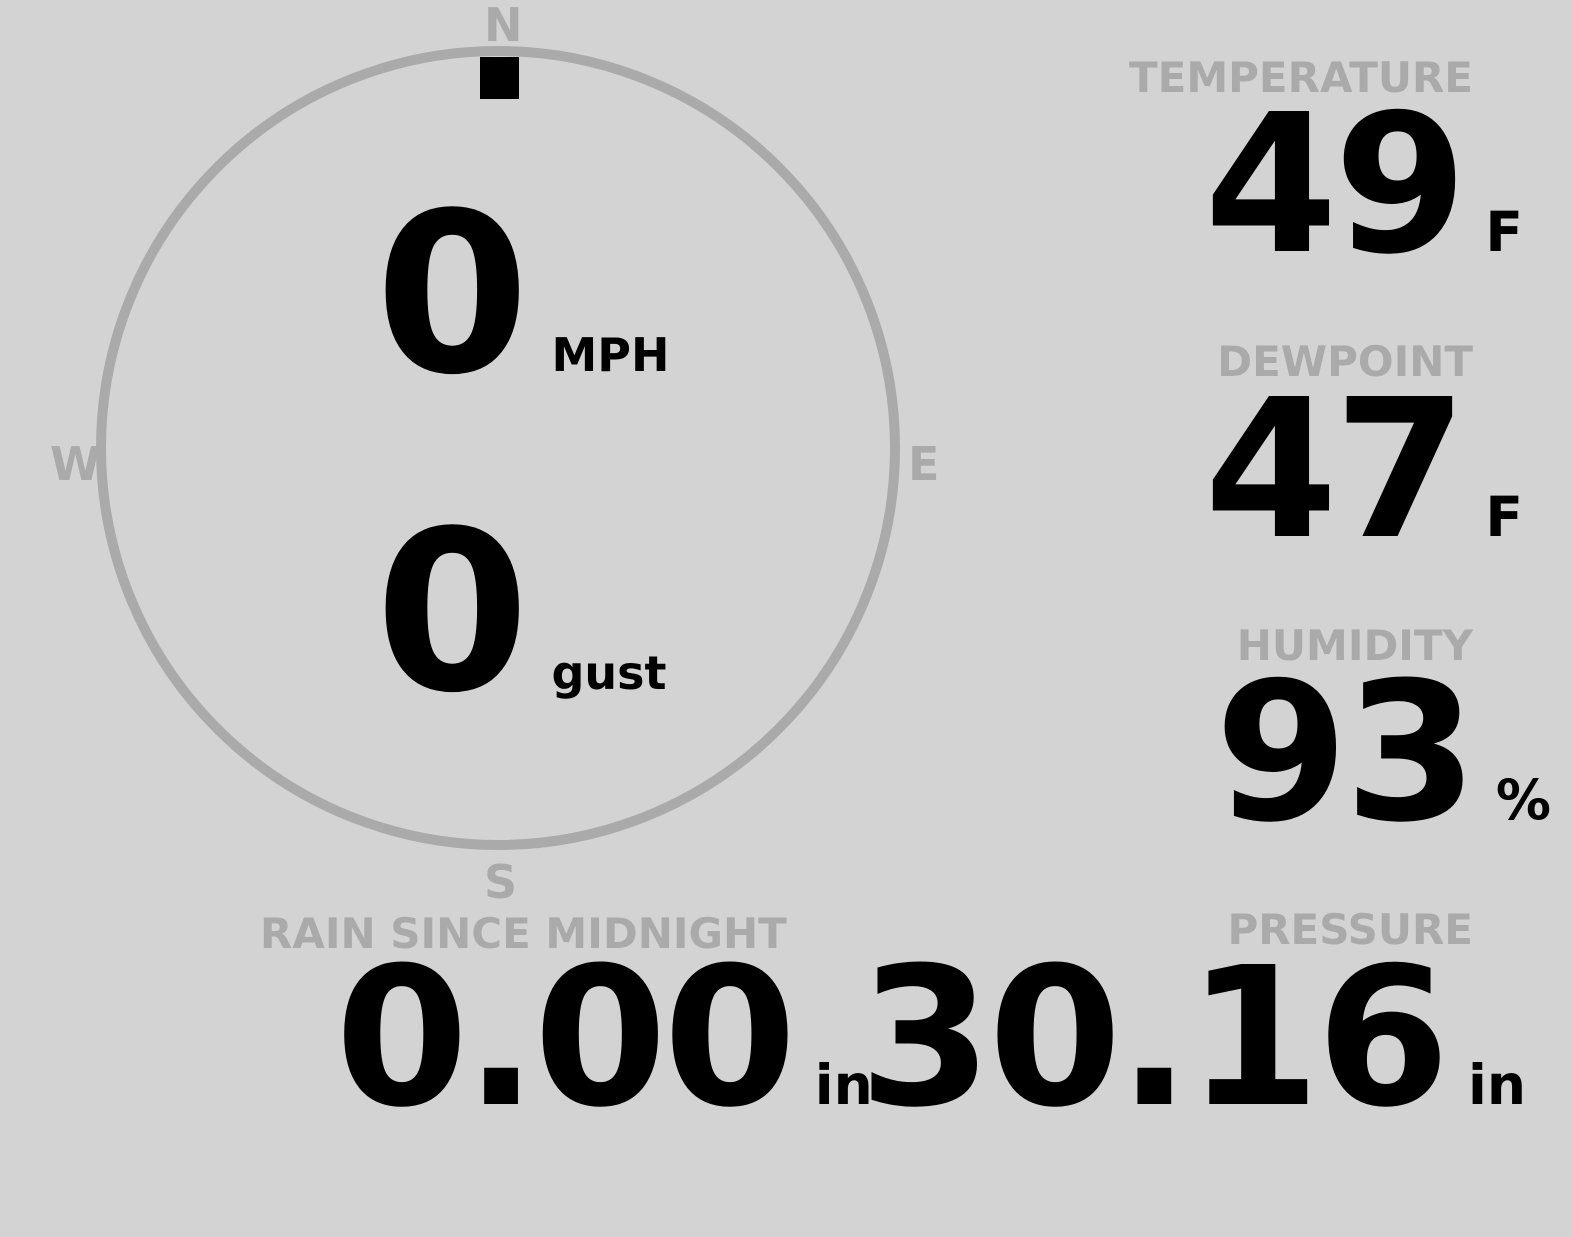  What do you see at coordinates (1192, 1039) in the screenshot?
I see `pressure-readout: 30.16 in` at bounding box center [1192, 1039].